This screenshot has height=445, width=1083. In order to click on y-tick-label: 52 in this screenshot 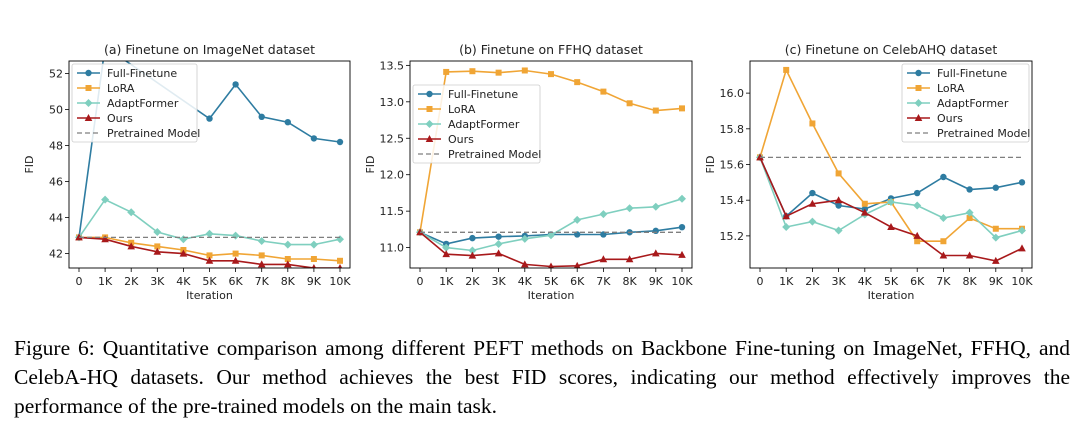, I will do `click(56, 74)`.